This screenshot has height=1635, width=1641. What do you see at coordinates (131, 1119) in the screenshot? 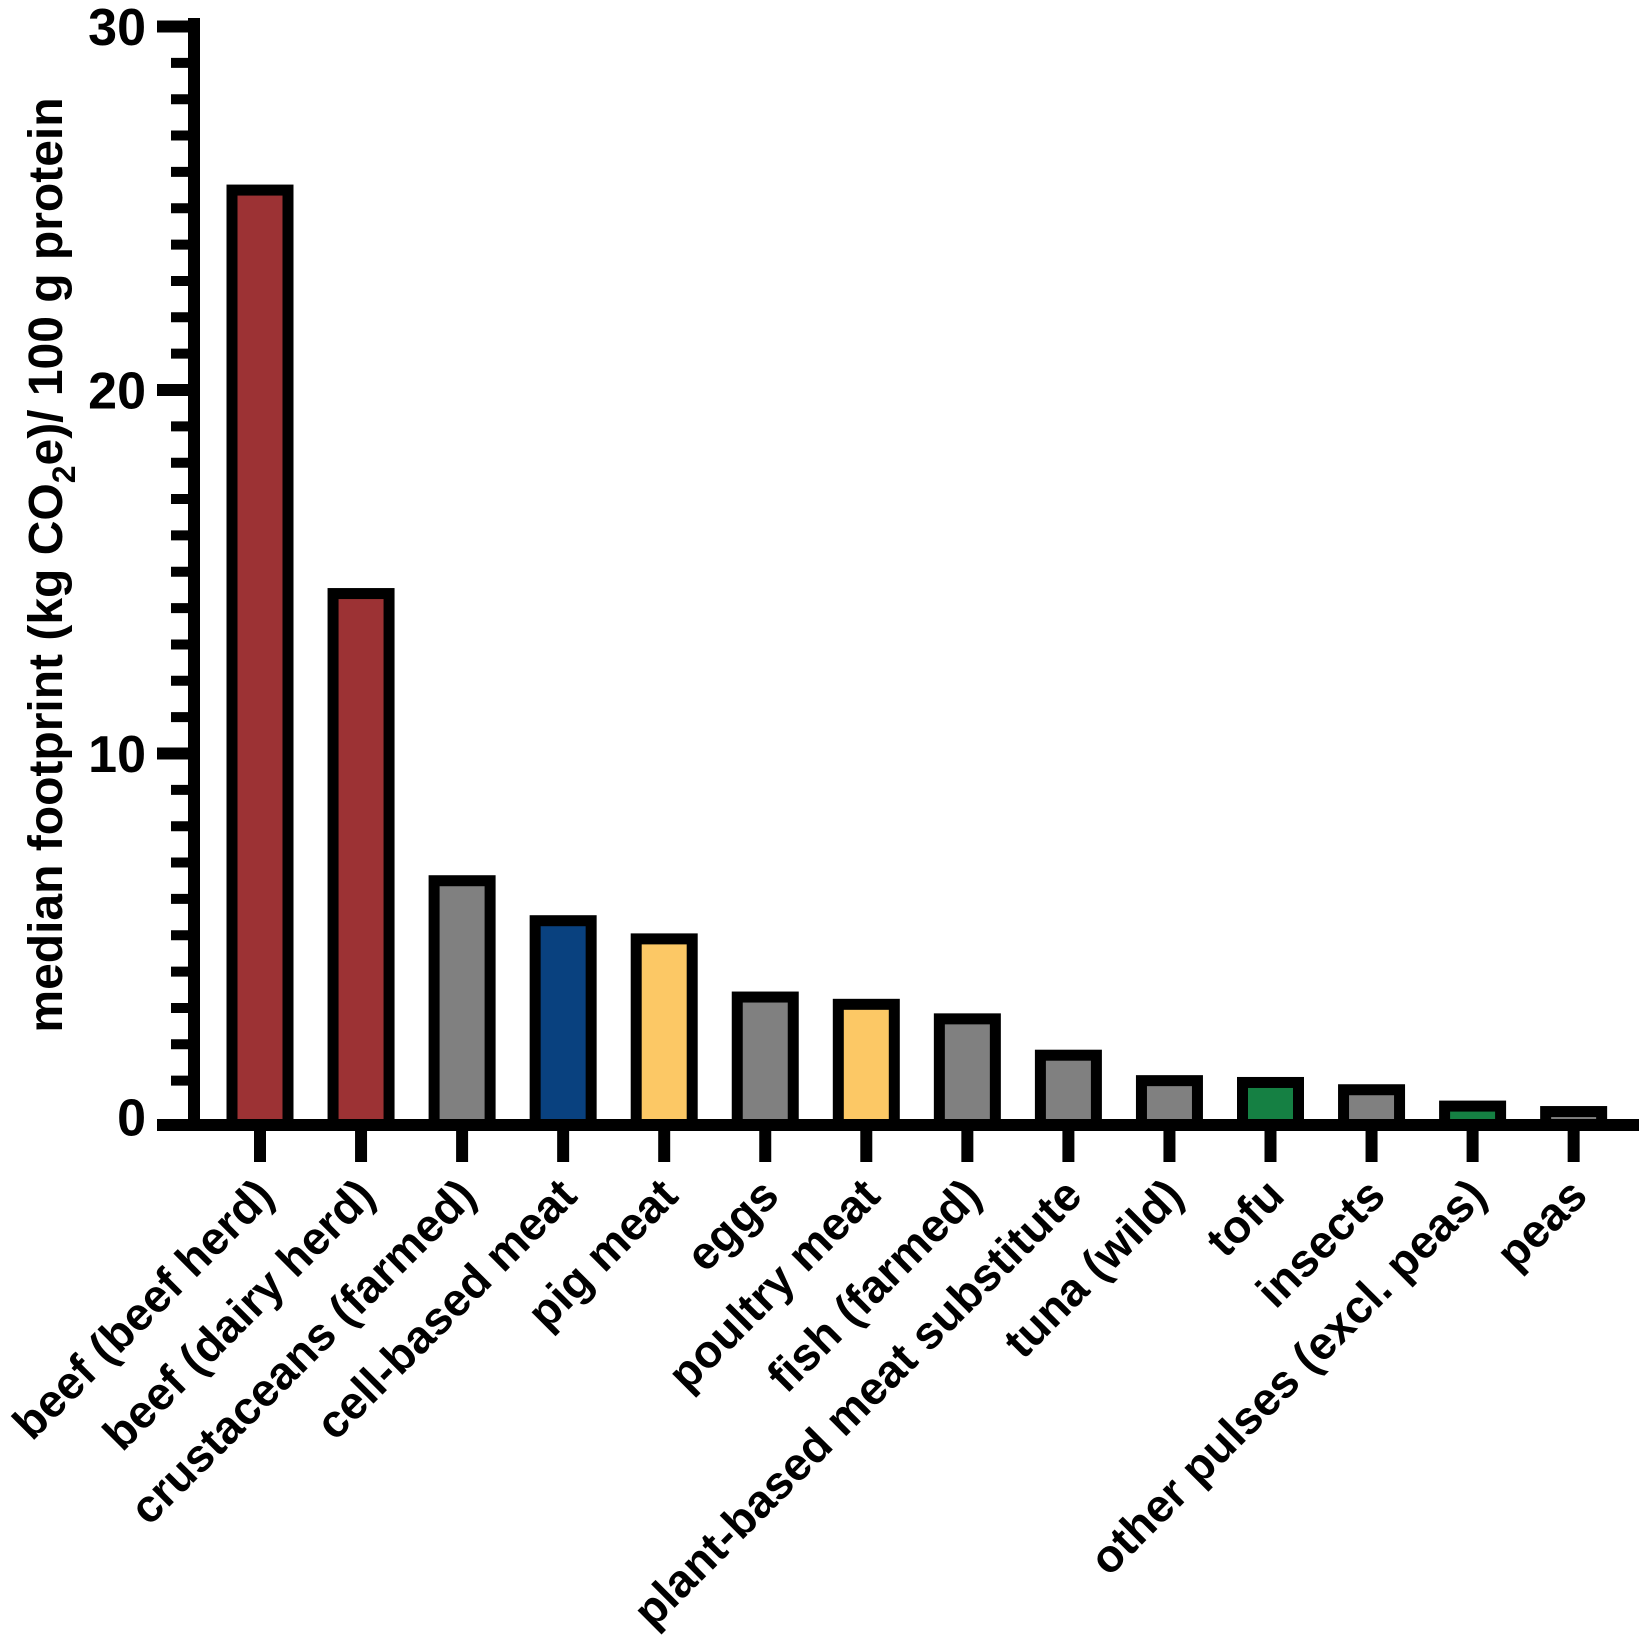
I see `y-tick-label-0: 0` at bounding box center [131, 1119].